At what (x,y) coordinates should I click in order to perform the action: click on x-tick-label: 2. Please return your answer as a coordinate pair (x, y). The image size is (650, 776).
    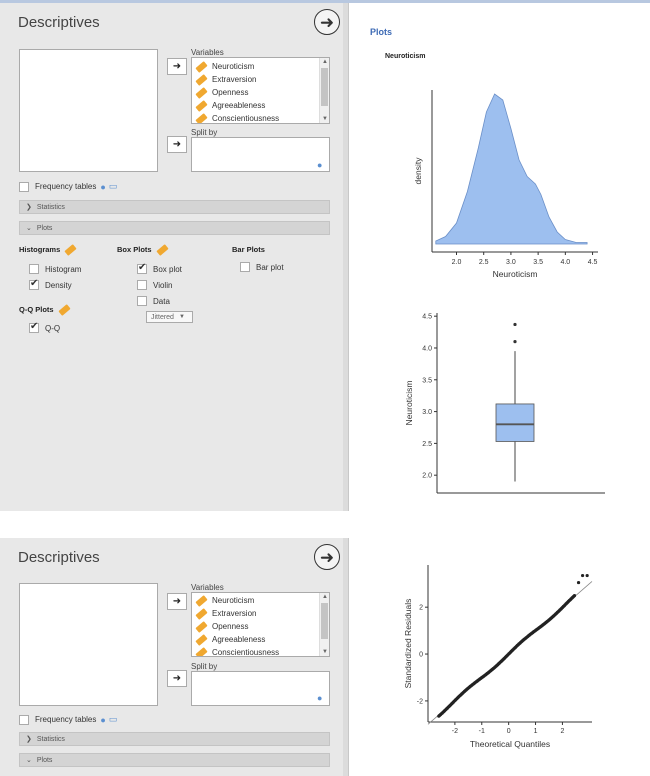
    Looking at the image, I should click on (562, 731).